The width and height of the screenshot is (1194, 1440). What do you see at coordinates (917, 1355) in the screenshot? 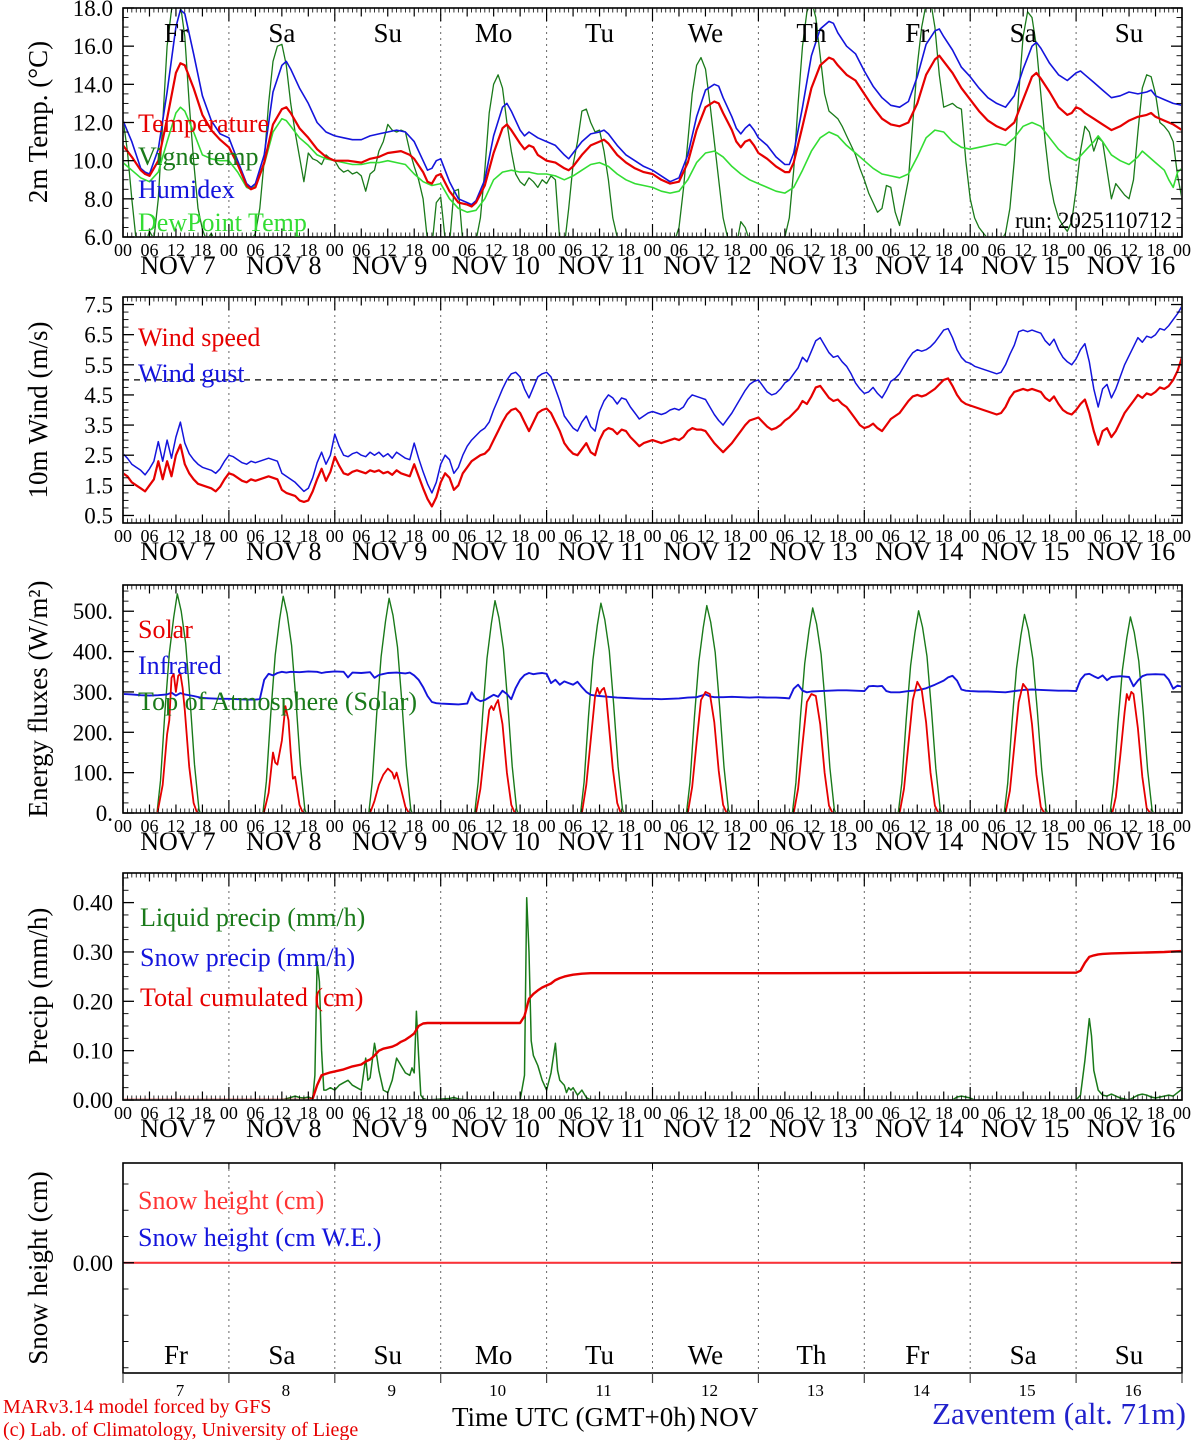
I see `dow-label: Fr` at bounding box center [917, 1355].